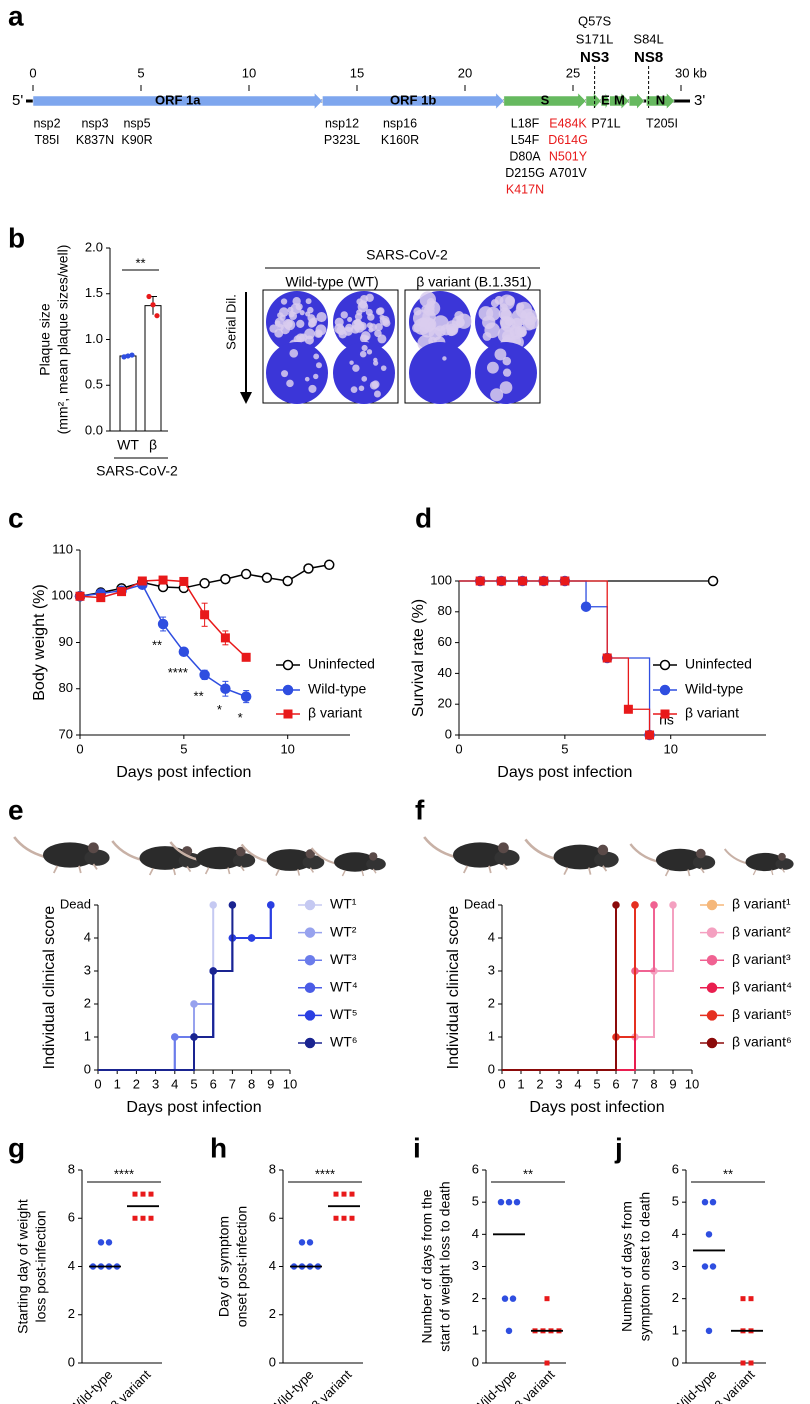  Describe the element at coordinates (335, 713) in the screenshot. I see `legend-label: β variant` at that location.